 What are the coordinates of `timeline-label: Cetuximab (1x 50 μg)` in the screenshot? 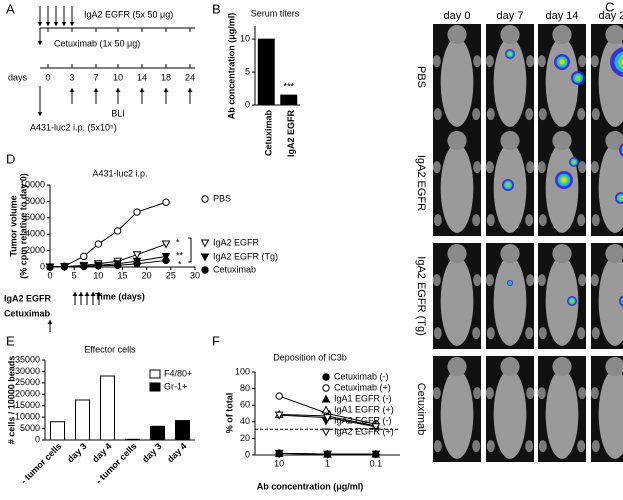 It's located at (97, 43).